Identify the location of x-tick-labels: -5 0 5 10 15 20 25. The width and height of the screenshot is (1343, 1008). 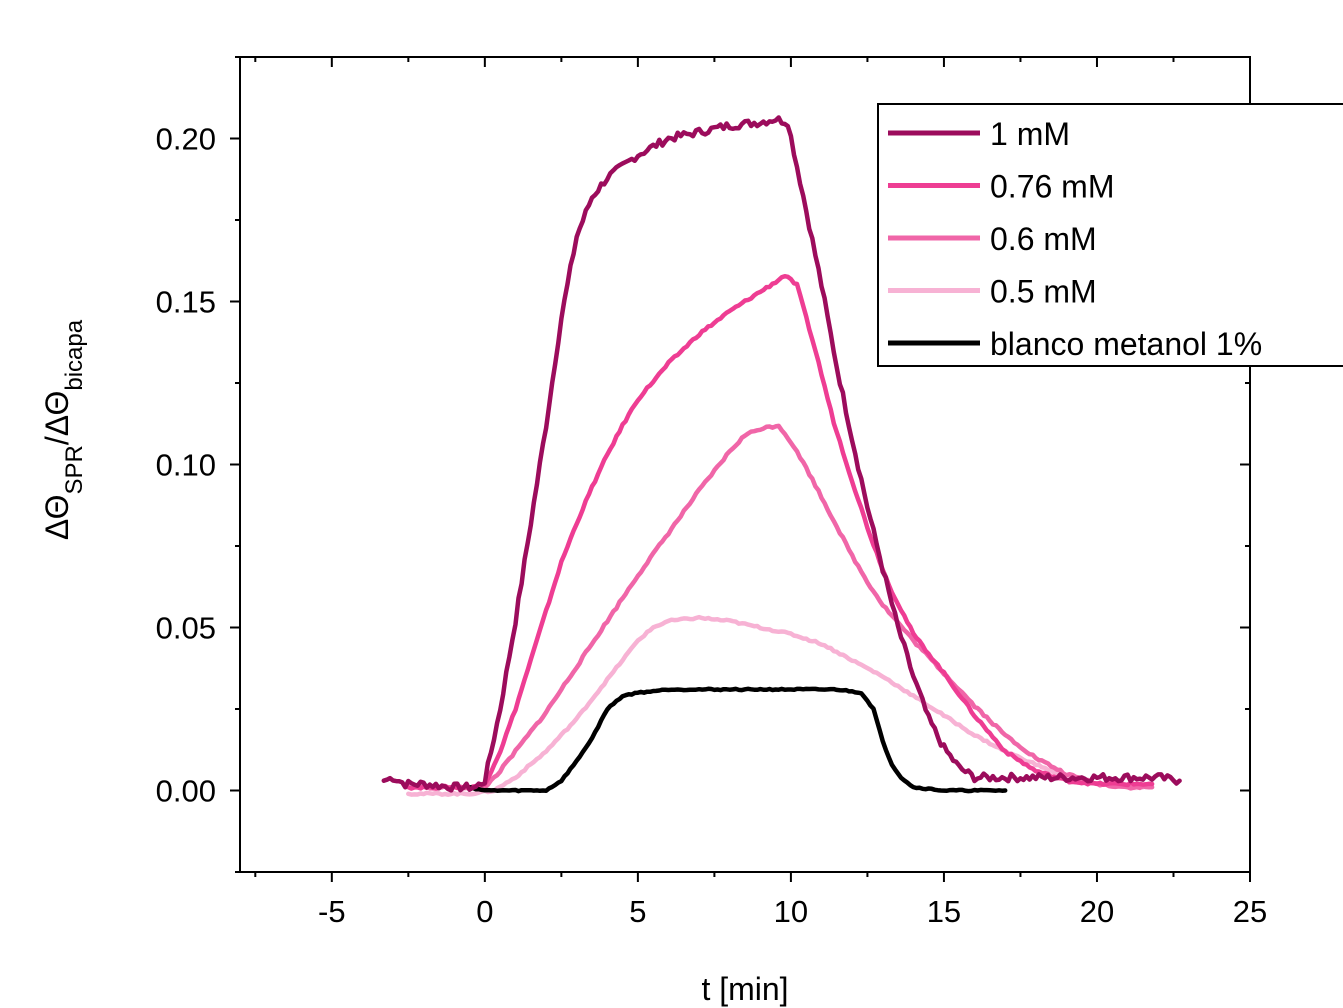
(792, 911).